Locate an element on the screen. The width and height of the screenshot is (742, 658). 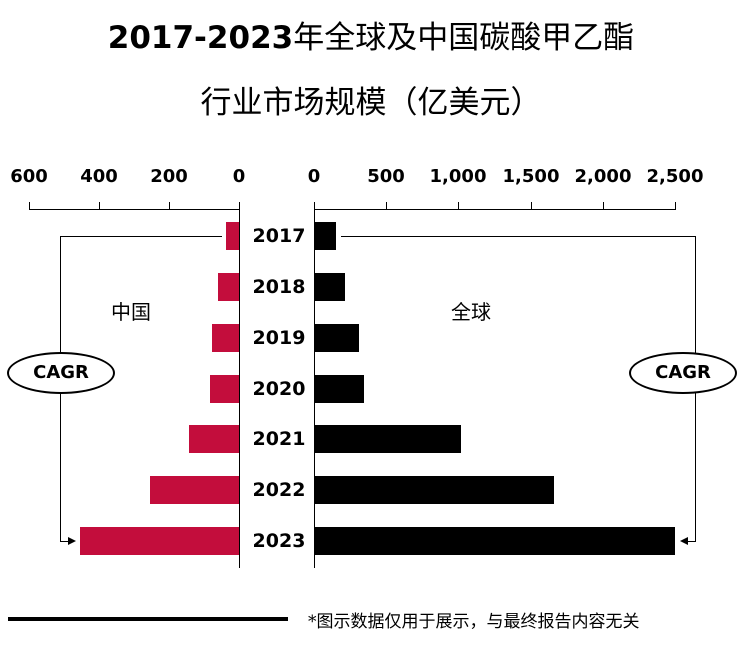
series-label-global: 全球 is located at coordinates (471, 312).